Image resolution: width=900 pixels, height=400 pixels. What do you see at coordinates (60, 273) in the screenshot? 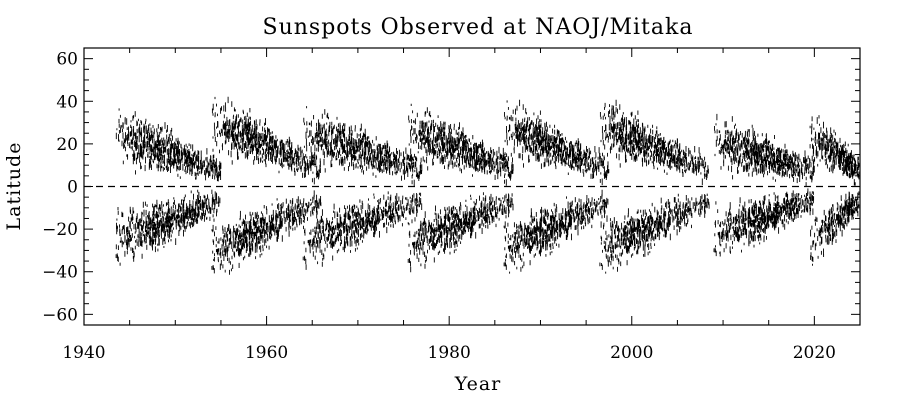
I see `y-tick-label: −40` at bounding box center [60, 273].